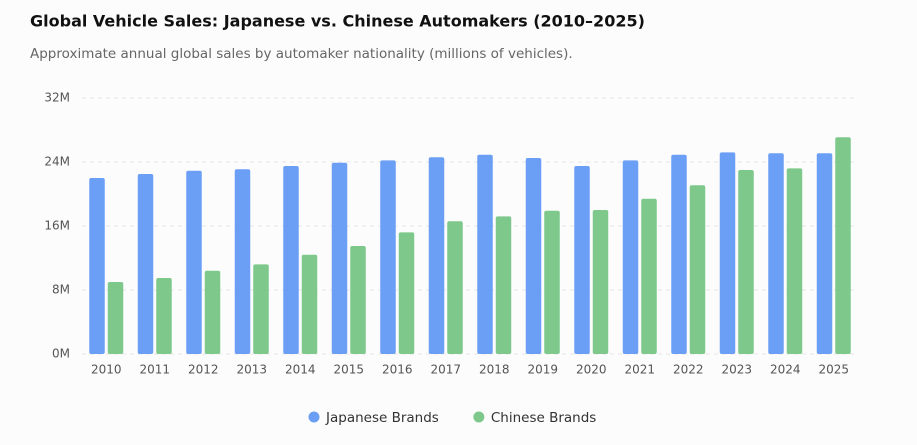 The width and height of the screenshot is (917, 445). What do you see at coordinates (57, 226) in the screenshot?
I see `y-tick-label: 16M` at bounding box center [57, 226].